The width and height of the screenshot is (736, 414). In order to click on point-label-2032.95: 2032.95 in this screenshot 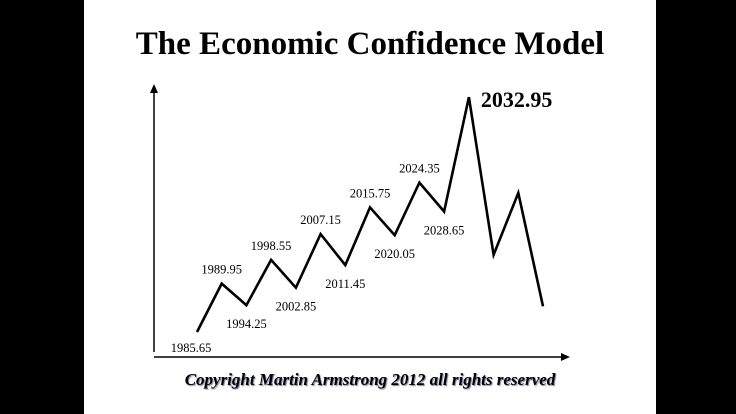, I will do `click(517, 99)`.